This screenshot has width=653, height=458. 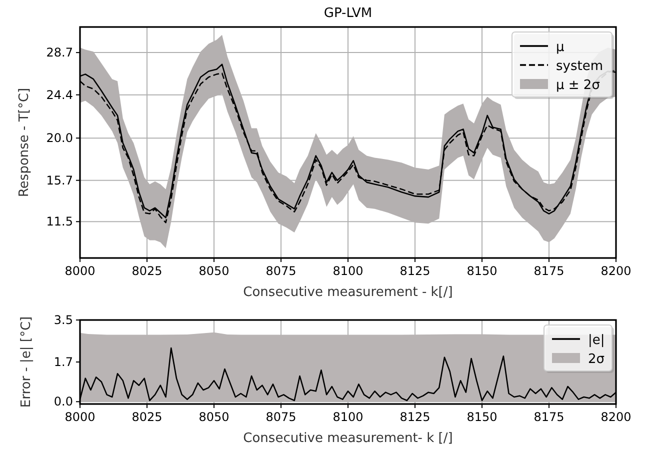 What do you see at coordinates (59, 180) in the screenshot?
I see `y-tick-label: 15.7` at bounding box center [59, 180].